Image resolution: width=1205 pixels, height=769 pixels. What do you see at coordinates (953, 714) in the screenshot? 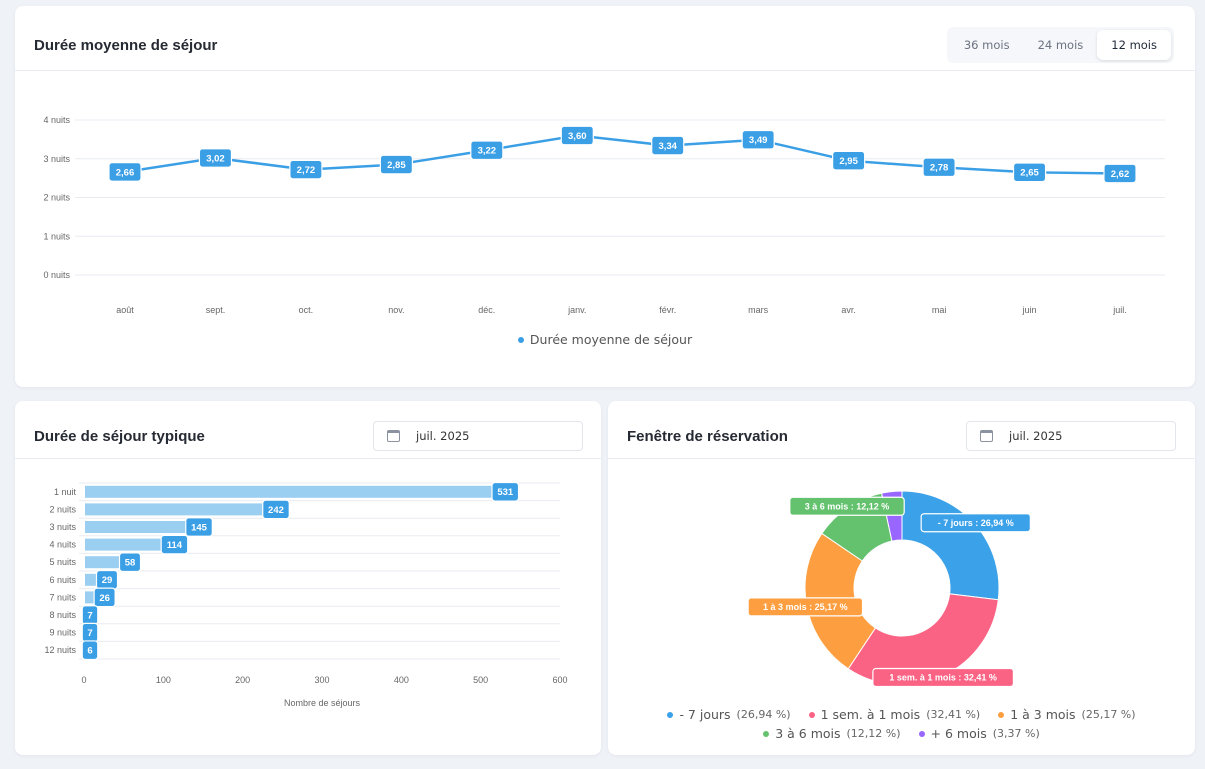
I see `legend-percent: (32,41 %)` at bounding box center [953, 714].